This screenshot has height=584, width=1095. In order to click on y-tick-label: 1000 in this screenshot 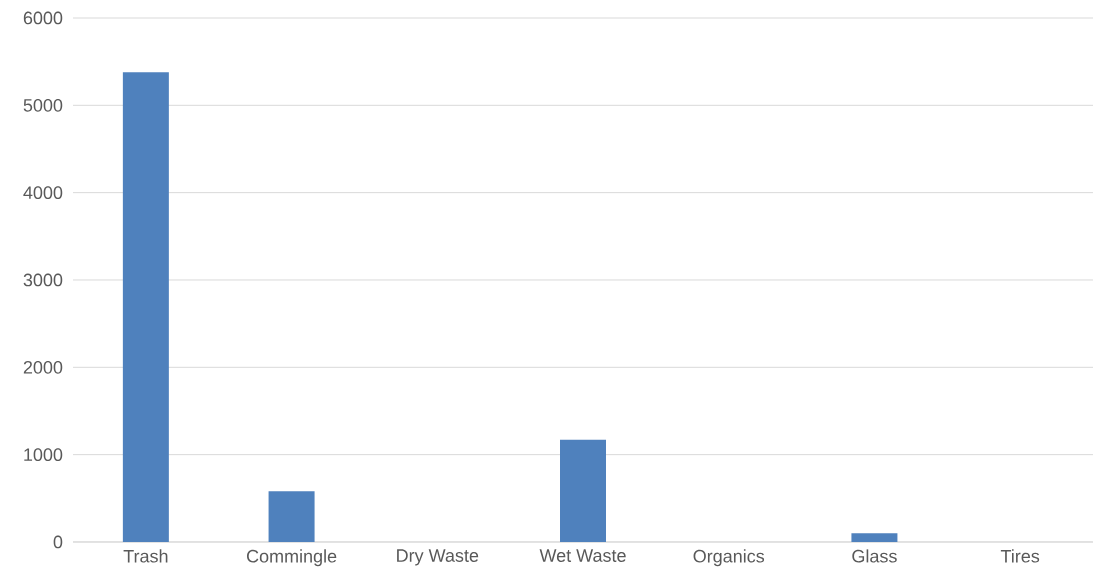, I will do `click(43, 455)`.